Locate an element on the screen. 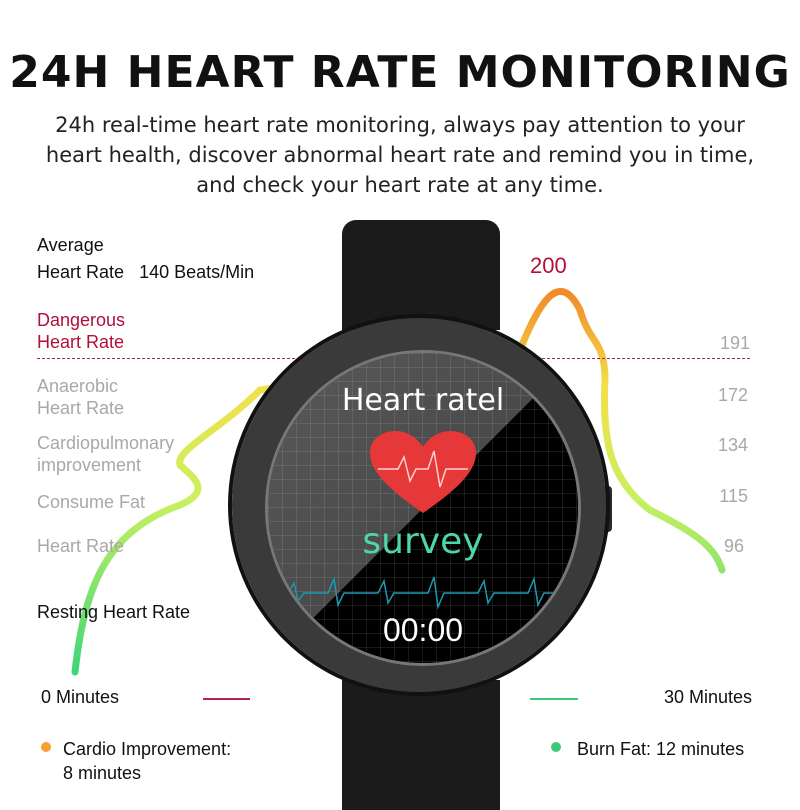 Image resolution: width=800 pixels, height=810 pixels. time-end-label: 30 Minutes is located at coordinates (708, 697).